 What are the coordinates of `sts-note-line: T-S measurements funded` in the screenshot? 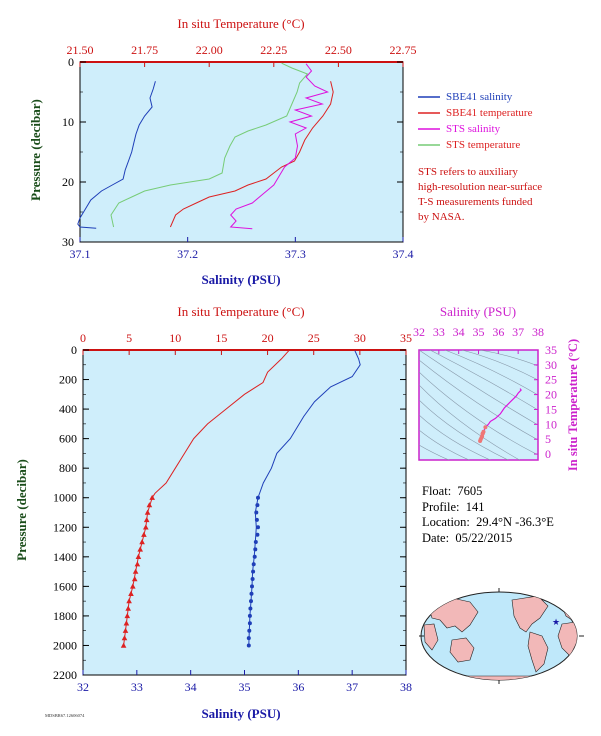 It's located at (475, 202).